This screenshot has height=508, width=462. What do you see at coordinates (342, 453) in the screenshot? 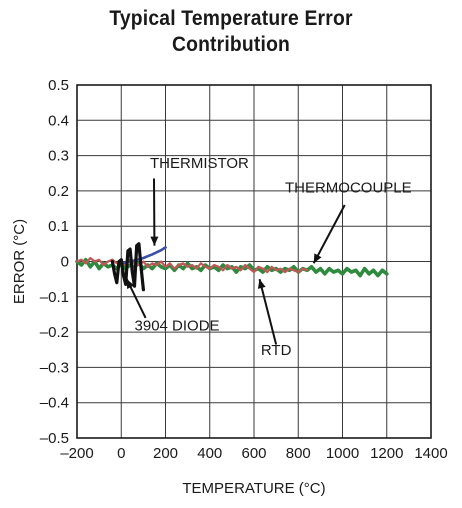
I see `x-tick-label-6: 1000` at bounding box center [342, 453].